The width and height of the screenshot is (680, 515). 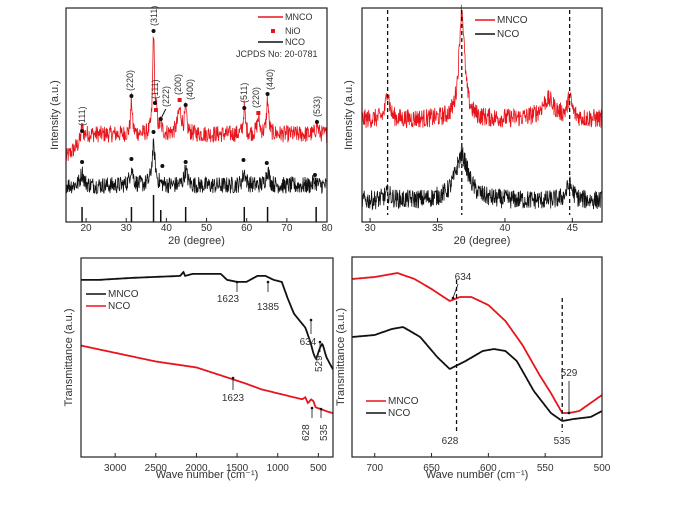 I want to click on peak-label: (311), so click(x=154, y=16).